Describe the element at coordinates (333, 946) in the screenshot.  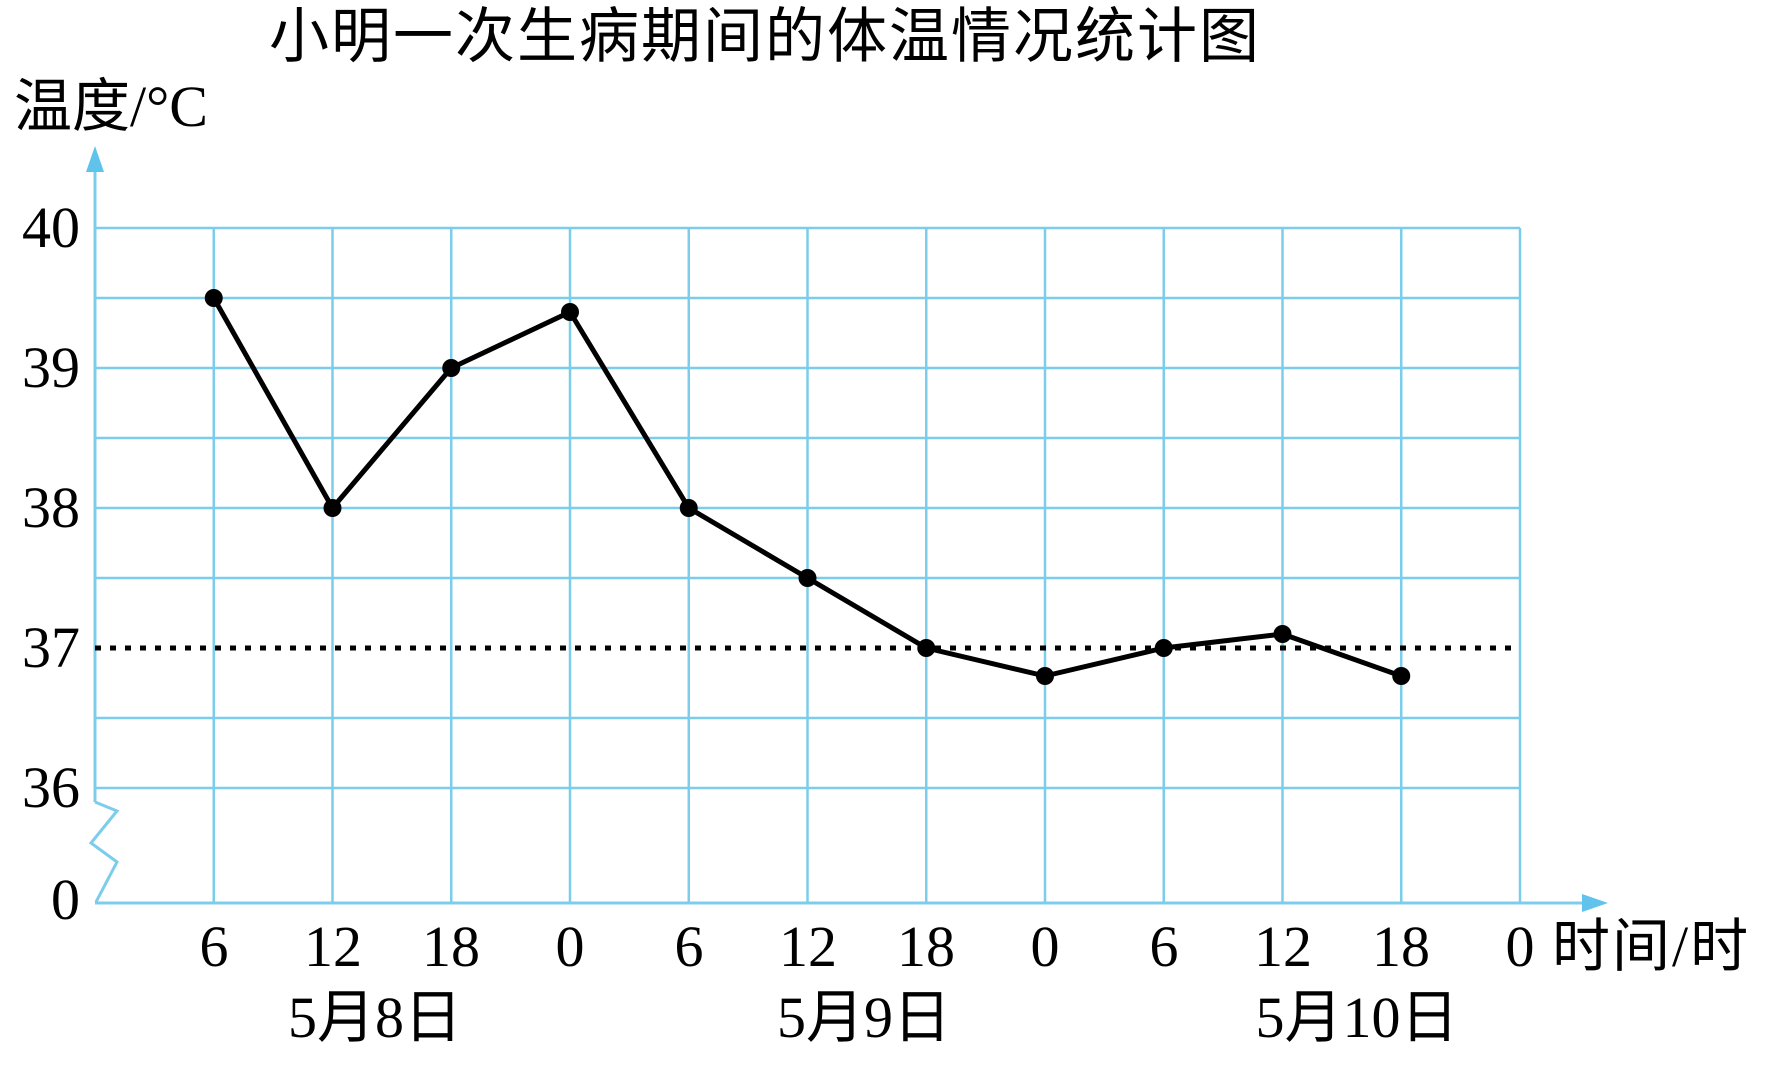
I see `x-tick-2: 12` at that location.